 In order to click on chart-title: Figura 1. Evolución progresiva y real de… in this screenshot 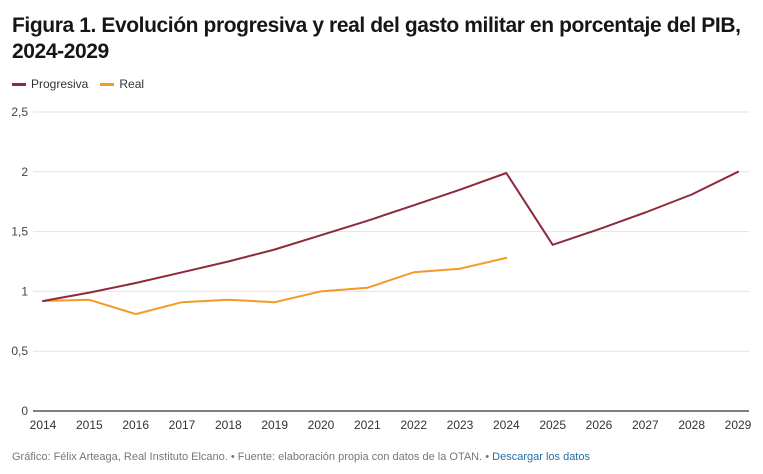, I will do `click(376, 38)`.